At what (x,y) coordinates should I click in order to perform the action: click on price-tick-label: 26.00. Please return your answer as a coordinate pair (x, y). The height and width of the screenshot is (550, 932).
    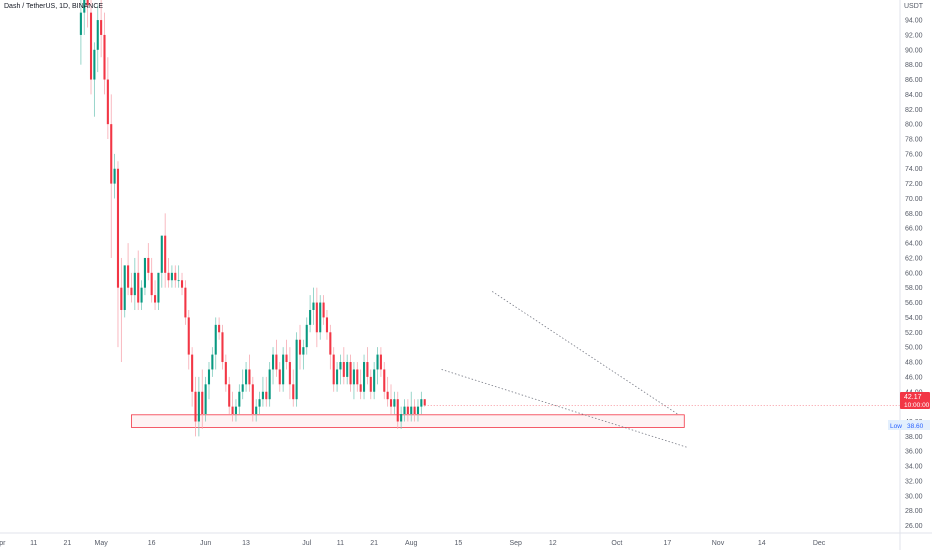
    Looking at the image, I should click on (914, 526).